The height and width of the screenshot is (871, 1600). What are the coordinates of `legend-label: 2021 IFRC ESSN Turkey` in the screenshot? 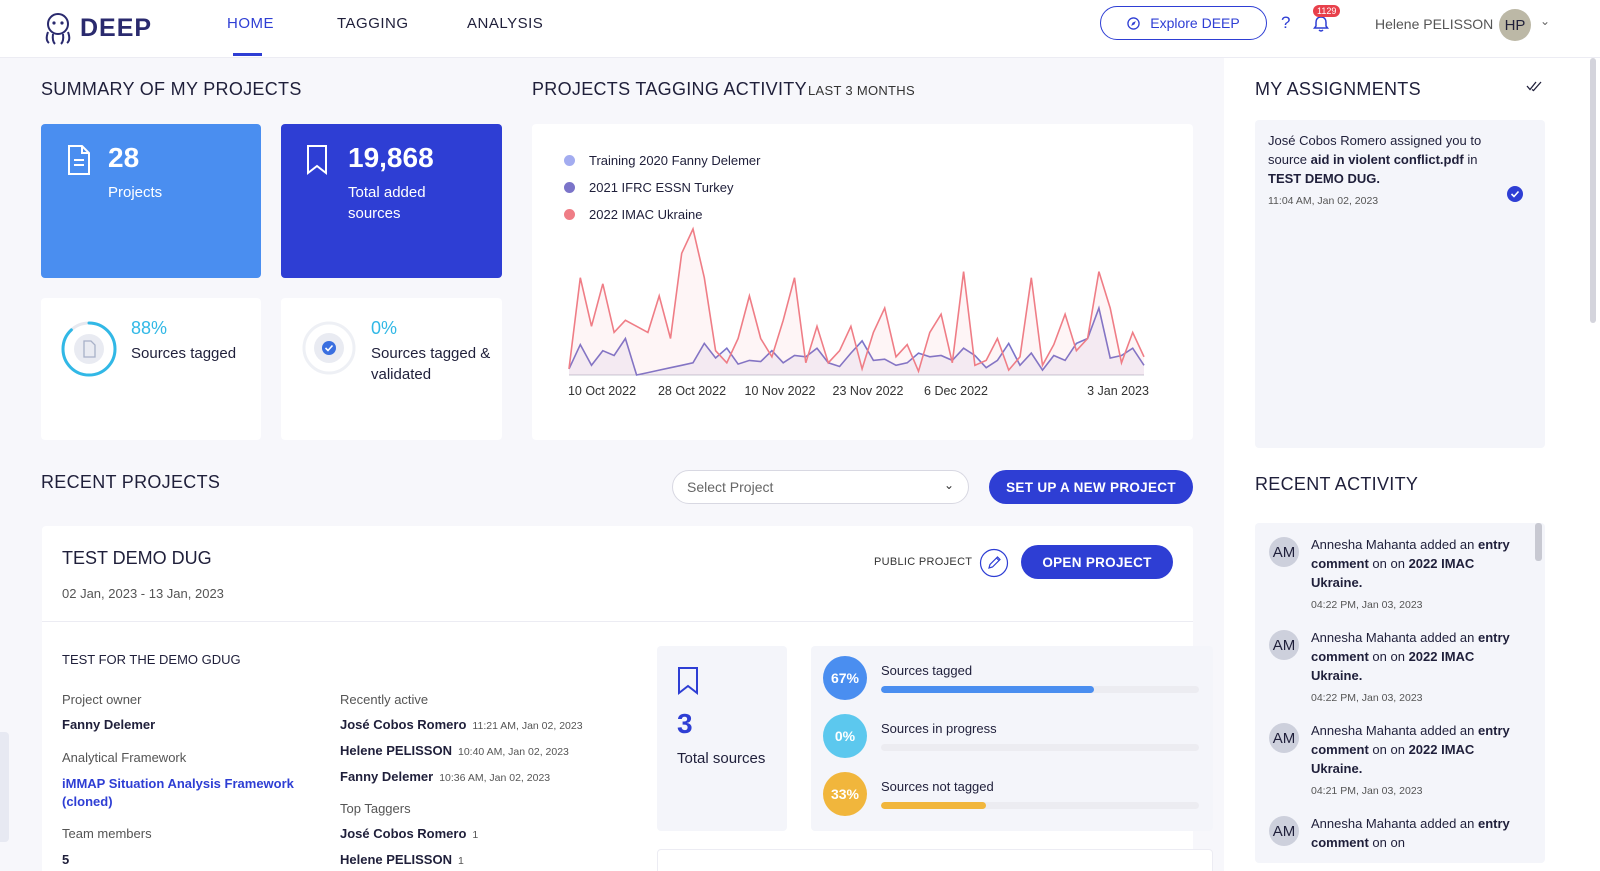 It's located at (661, 187).